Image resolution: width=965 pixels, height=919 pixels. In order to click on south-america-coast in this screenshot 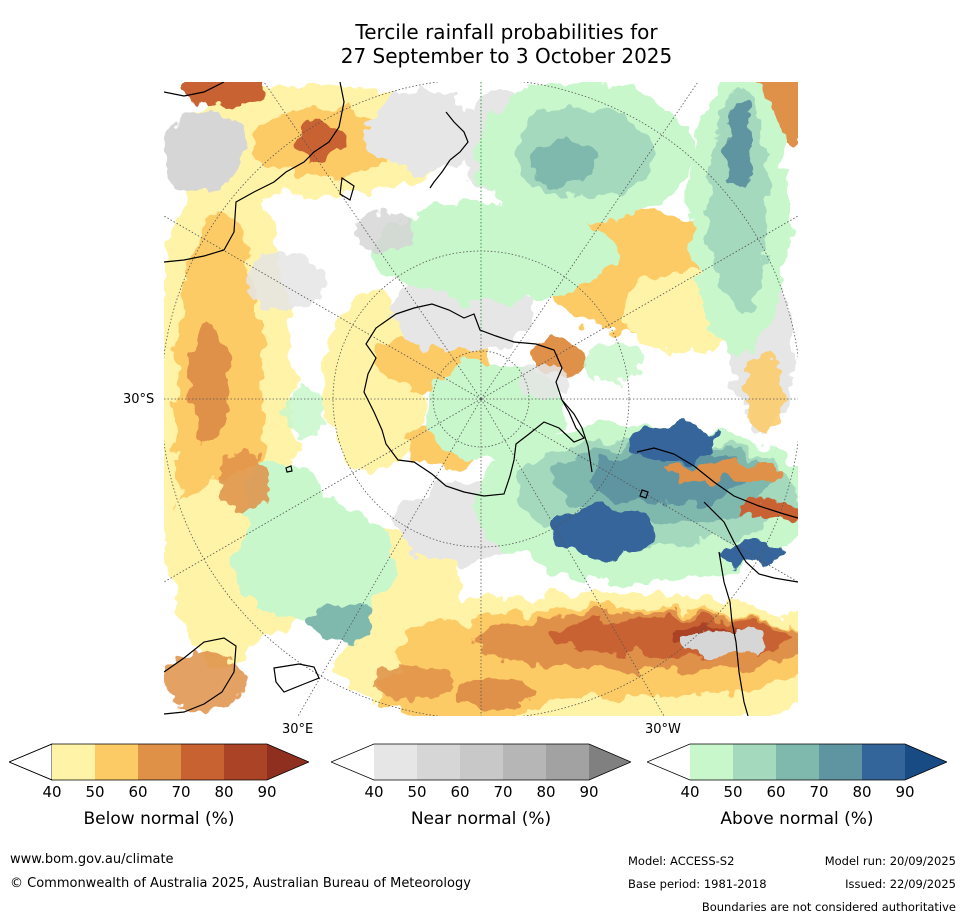, I will do `click(717, 483)`.